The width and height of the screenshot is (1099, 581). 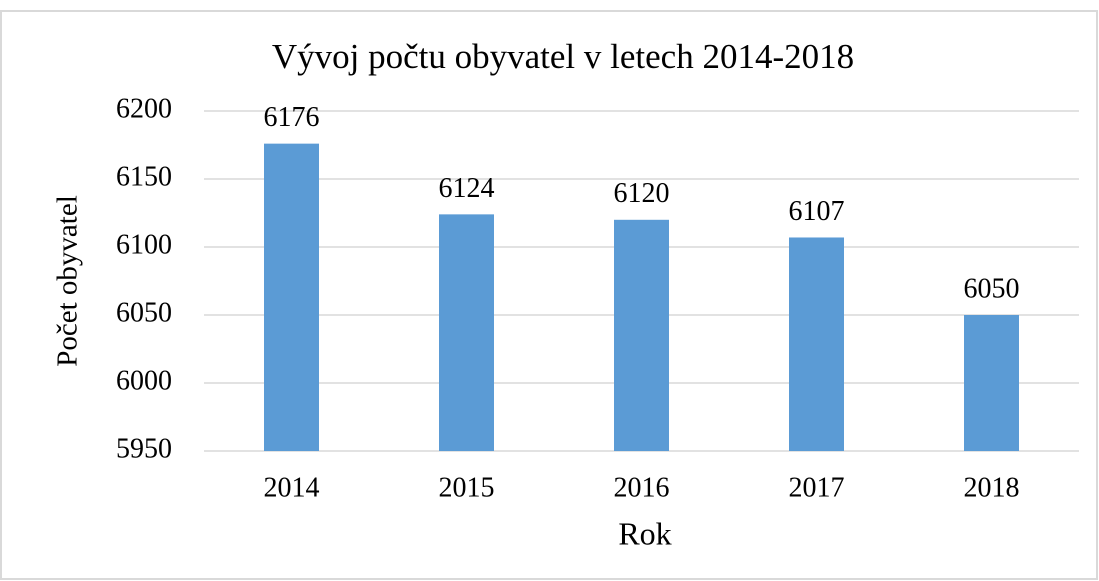 What do you see at coordinates (292, 487) in the screenshot?
I see `x-tick-label: 2014` at bounding box center [292, 487].